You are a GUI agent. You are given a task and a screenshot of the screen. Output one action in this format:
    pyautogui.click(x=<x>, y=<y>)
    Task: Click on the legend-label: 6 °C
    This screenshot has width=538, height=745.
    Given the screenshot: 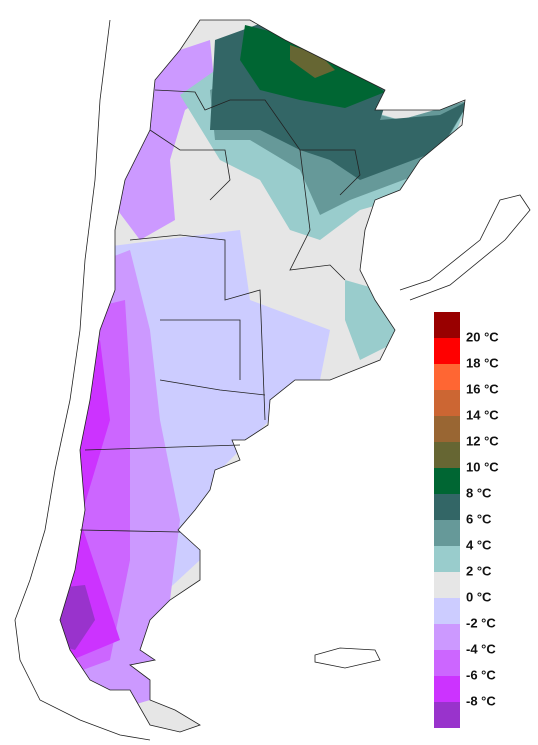 What is the action you would take?
    pyautogui.click(x=479, y=518)
    